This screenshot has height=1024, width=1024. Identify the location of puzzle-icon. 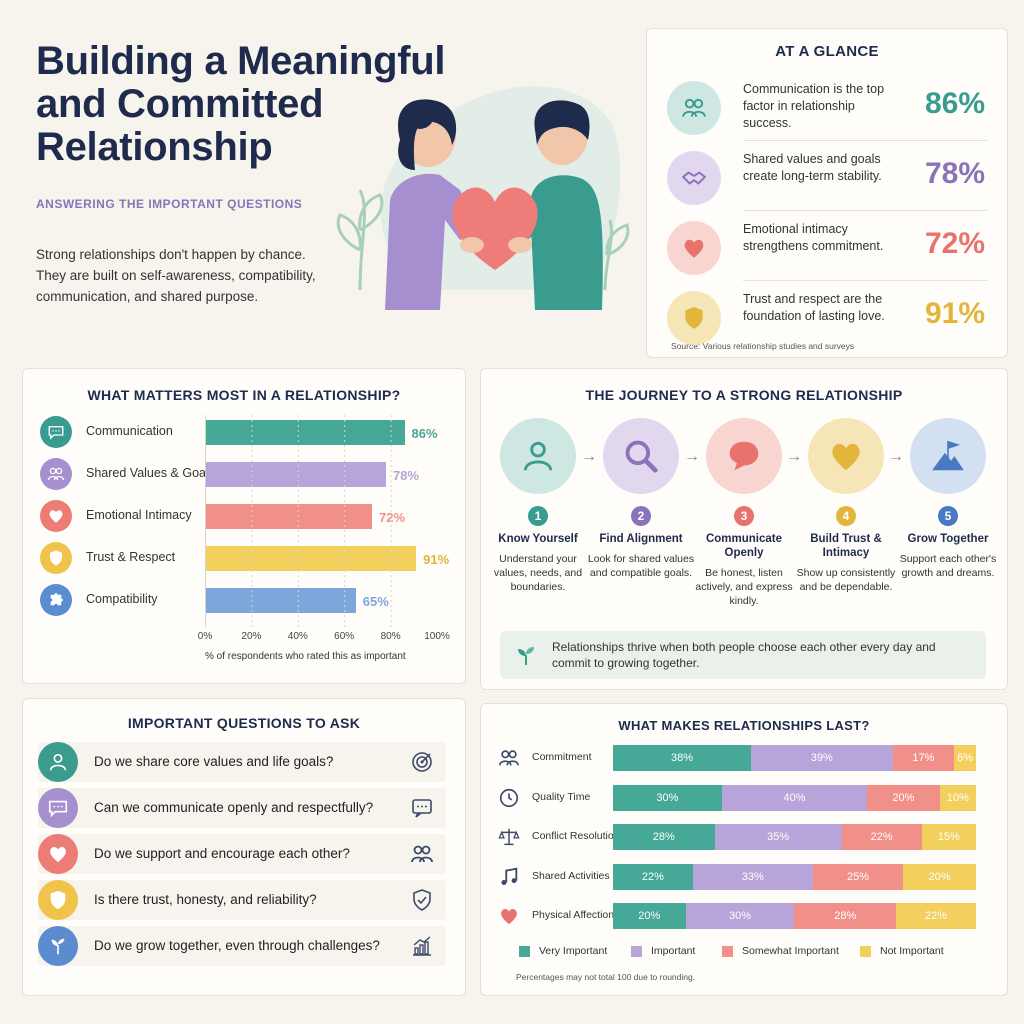
(56, 600).